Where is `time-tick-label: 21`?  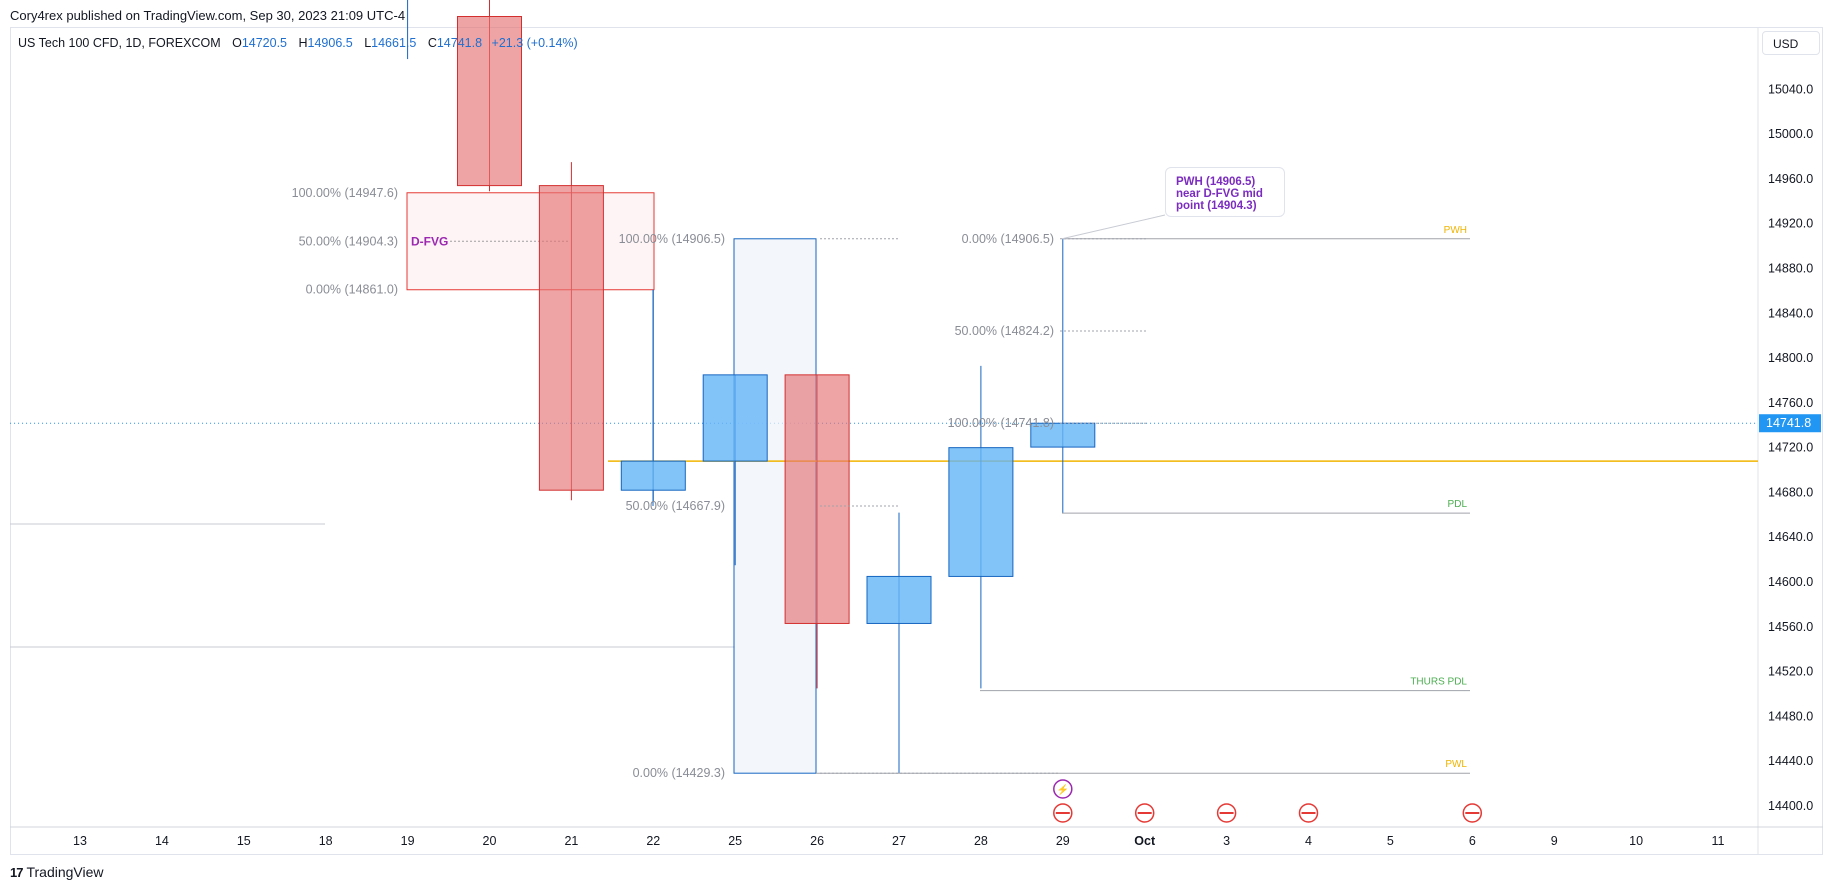 time-tick-label: 21 is located at coordinates (571, 841).